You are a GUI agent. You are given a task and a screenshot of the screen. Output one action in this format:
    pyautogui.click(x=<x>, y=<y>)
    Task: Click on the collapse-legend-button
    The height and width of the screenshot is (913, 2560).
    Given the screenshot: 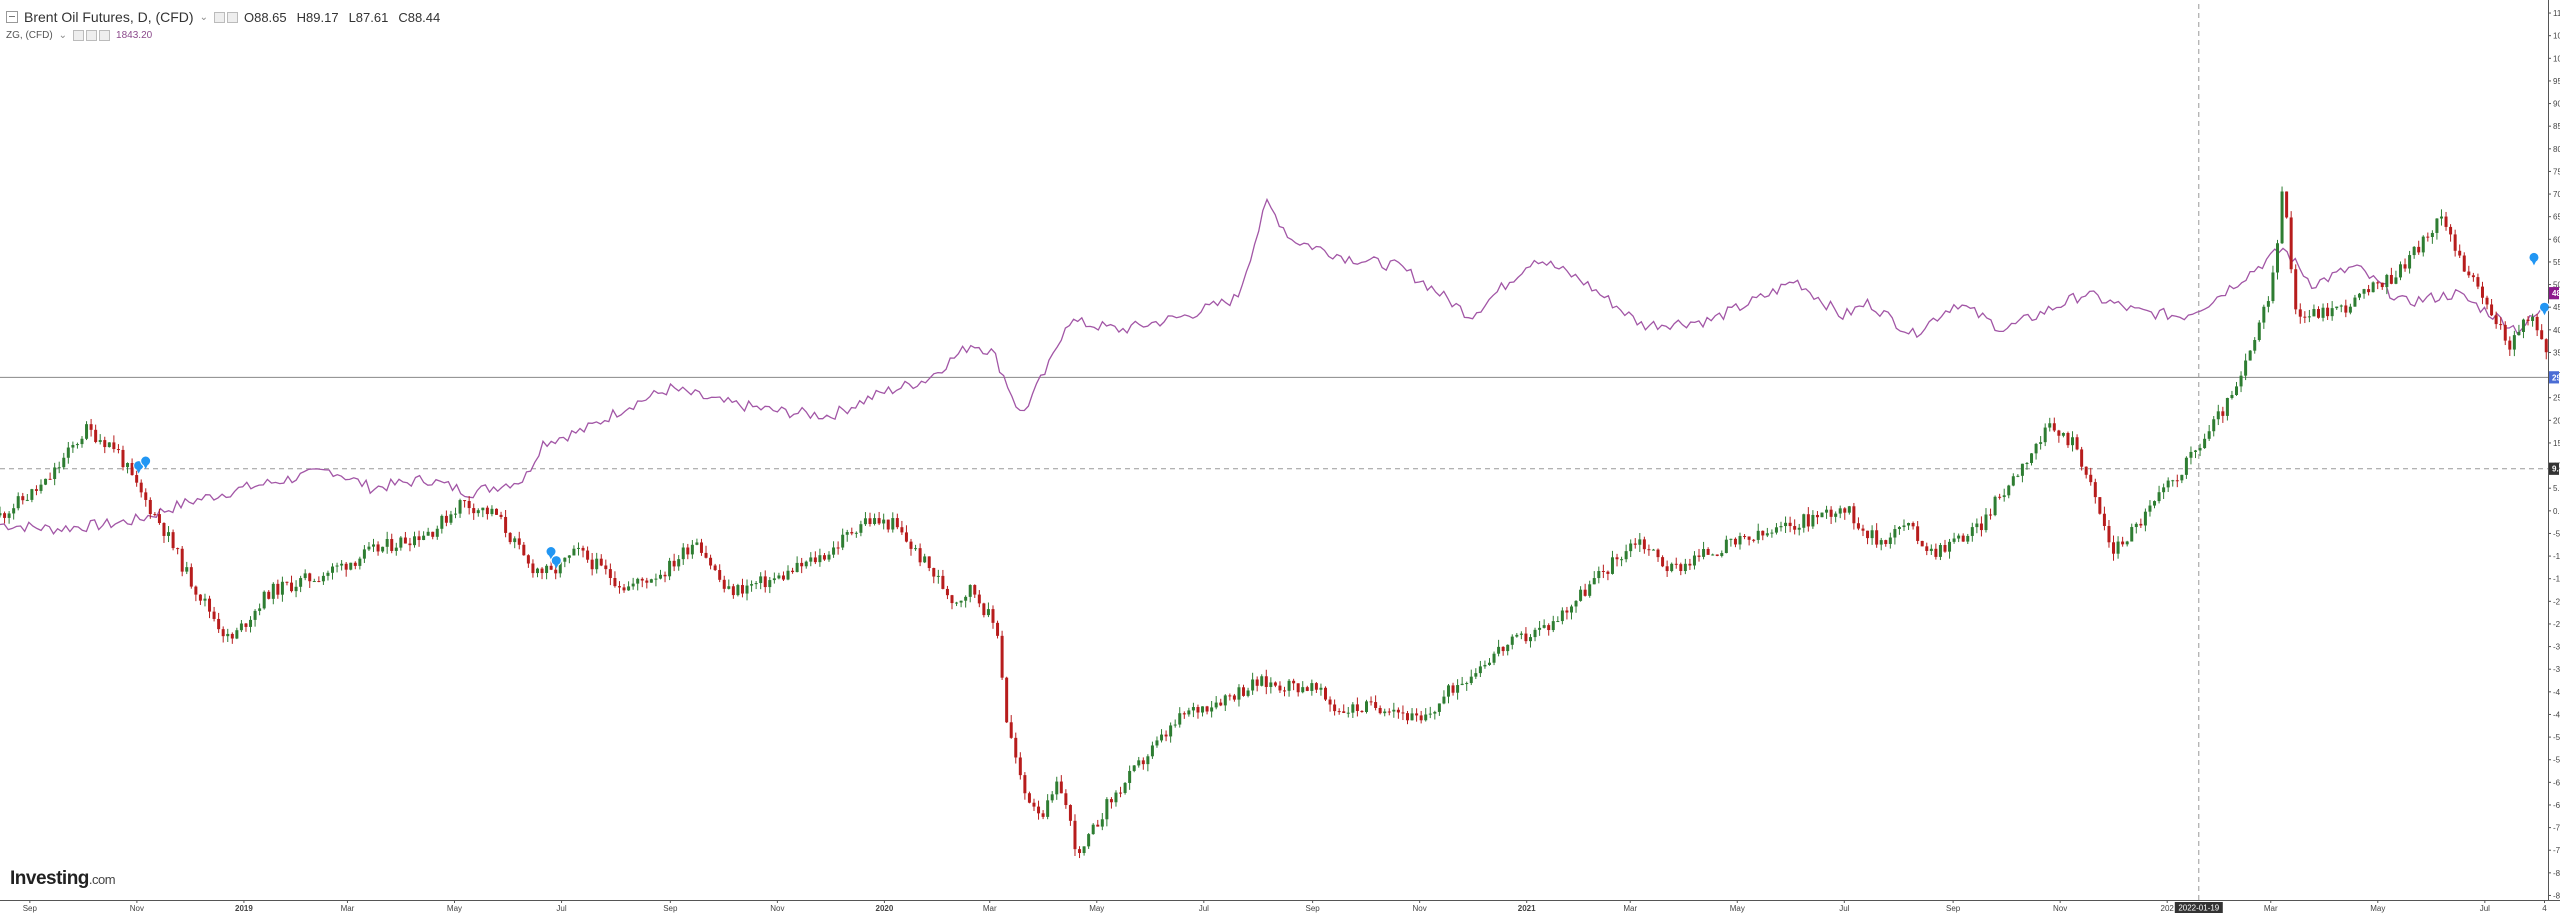 What is the action you would take?
    pyautogui.click(x=12, y=17)
    